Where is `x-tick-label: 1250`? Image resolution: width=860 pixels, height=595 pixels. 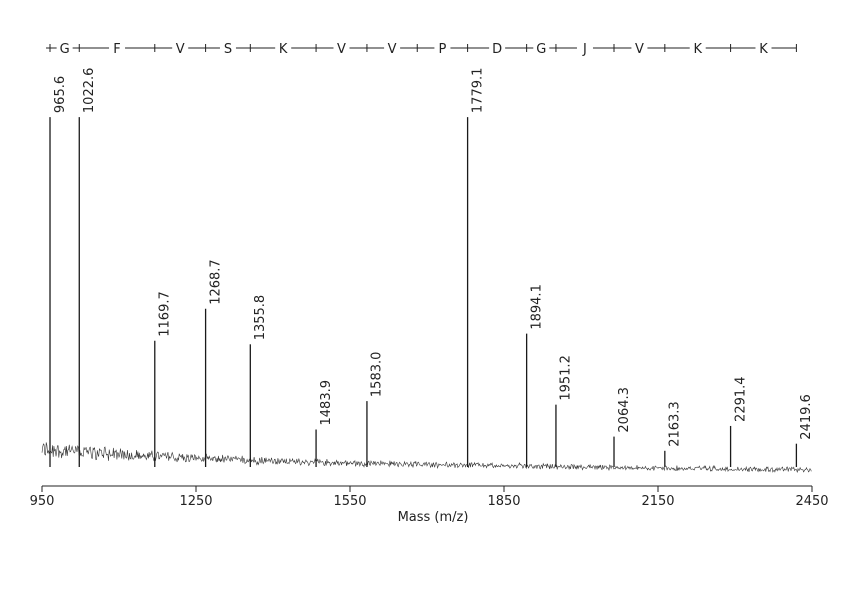 x-tick-label: 1250 is located at coordinates (195, 501).